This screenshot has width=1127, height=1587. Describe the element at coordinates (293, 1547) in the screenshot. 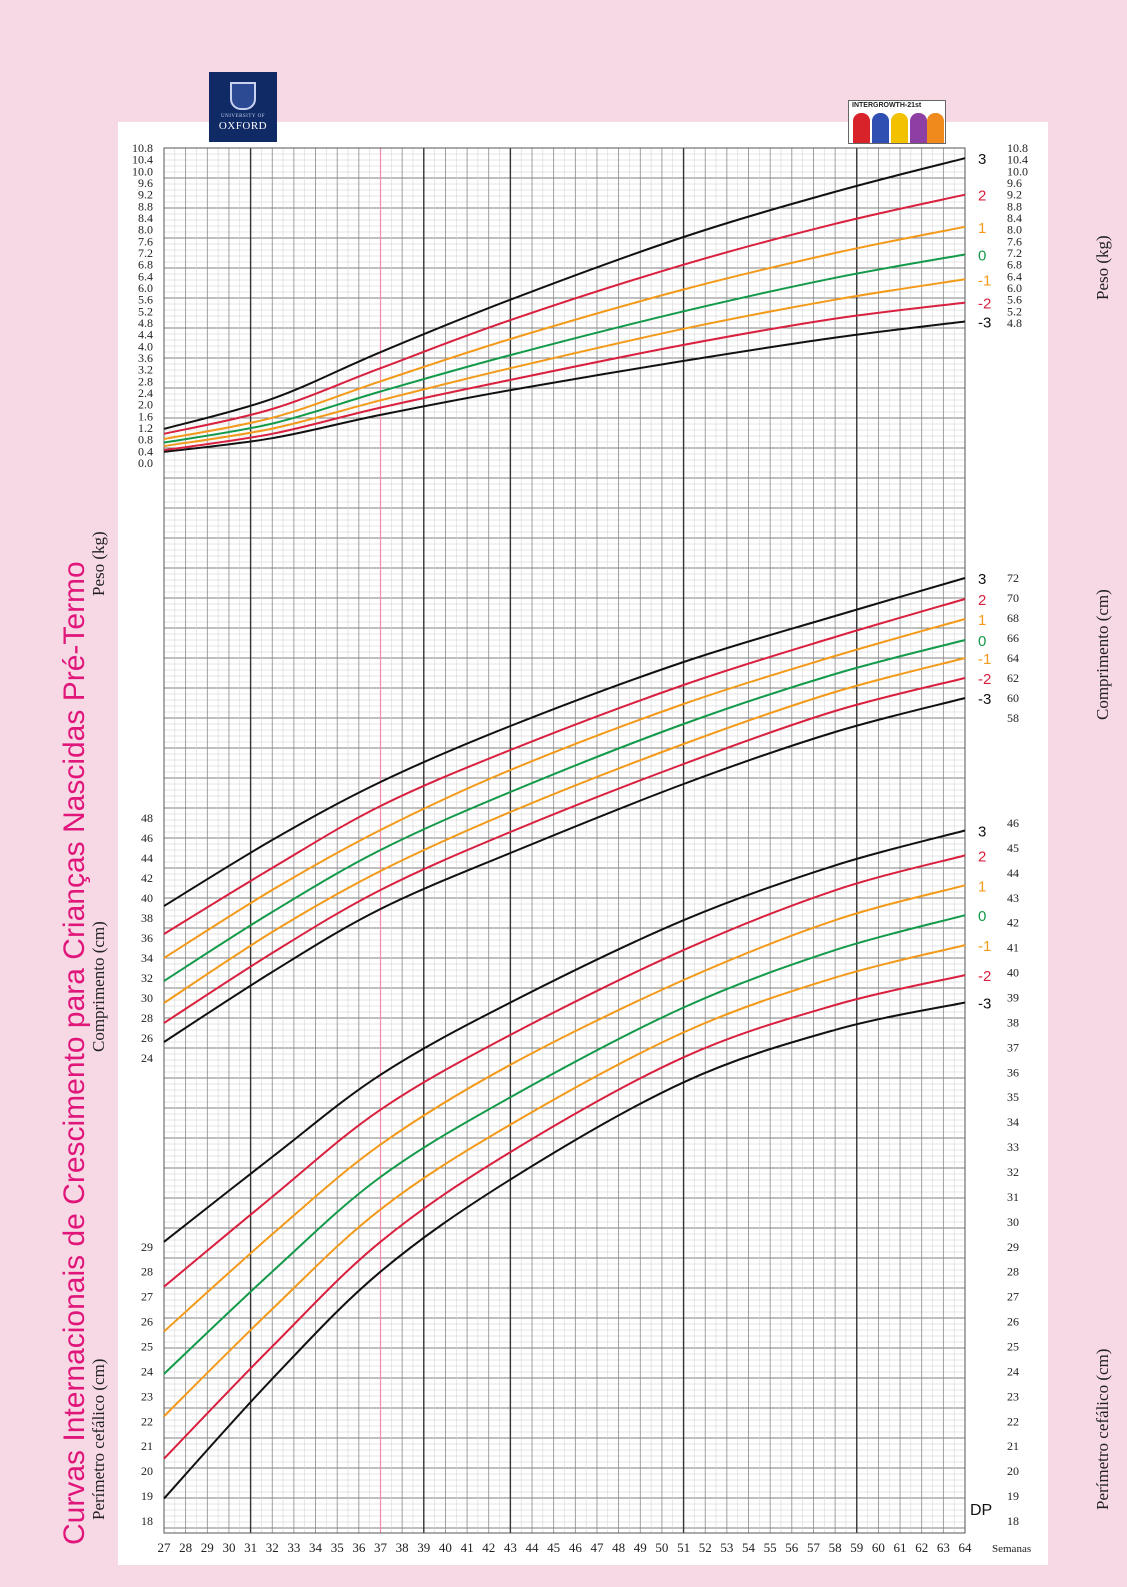

I see `x-tick-label: 33` at that location.